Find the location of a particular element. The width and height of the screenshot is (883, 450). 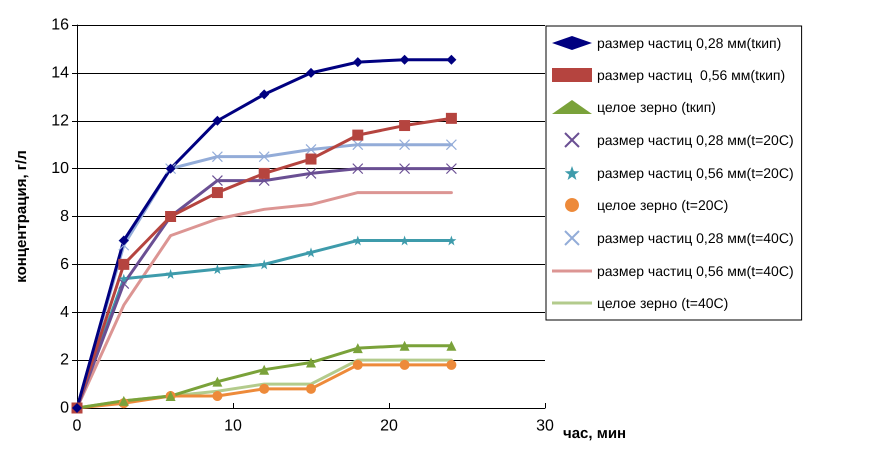

x-tick-label: 30 is located at coordinates (545, 426).